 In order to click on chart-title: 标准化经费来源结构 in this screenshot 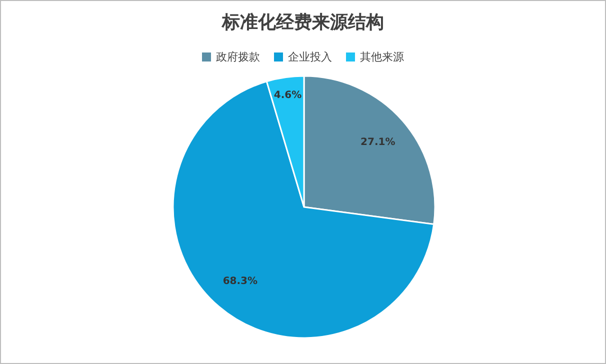, I will do `click(302, 22)`.